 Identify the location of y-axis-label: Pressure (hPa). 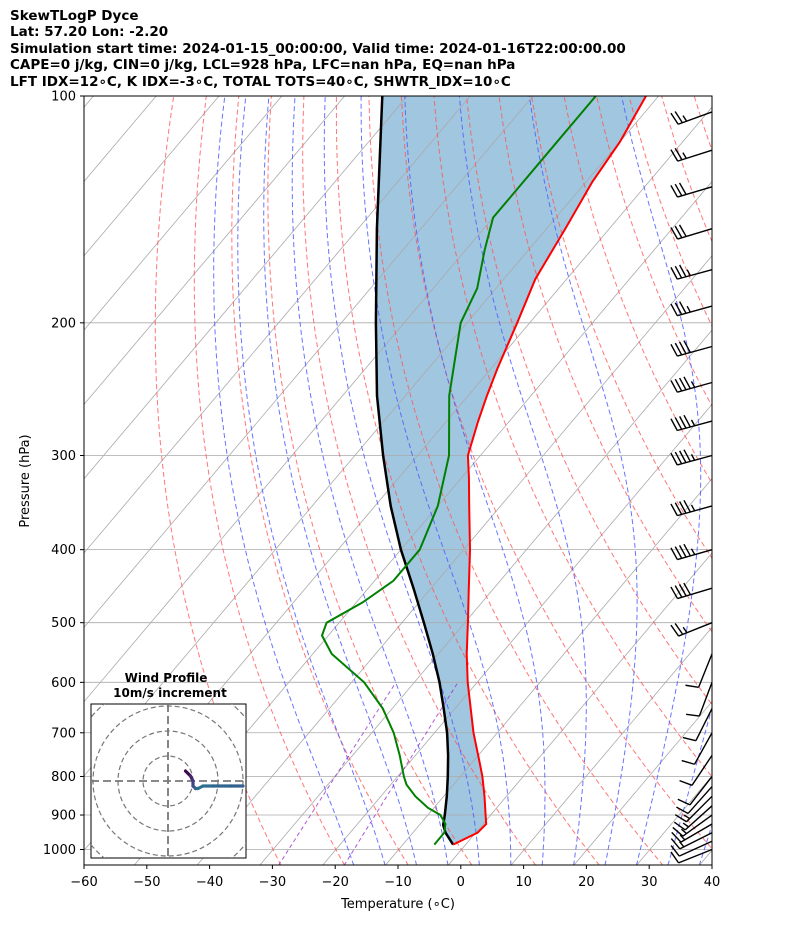
(25, 480).